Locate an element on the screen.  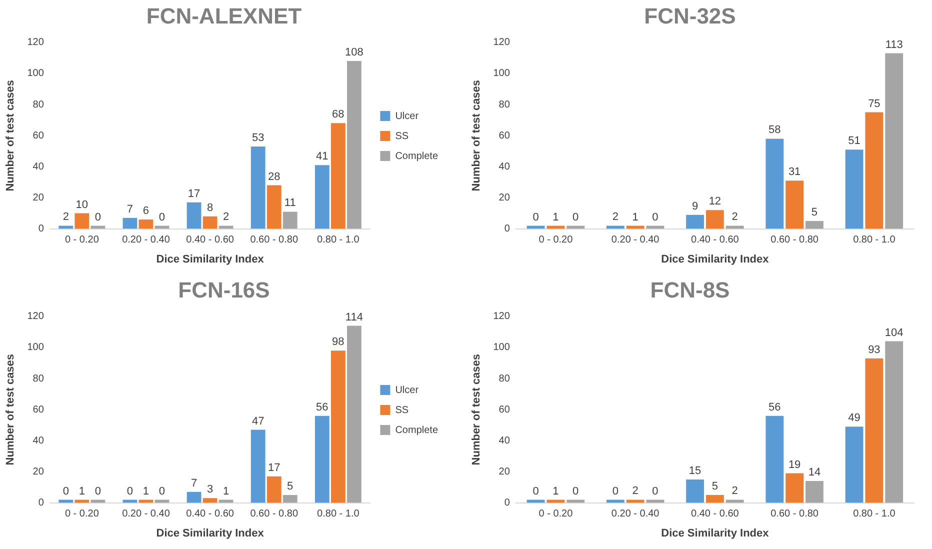
data-label: 9 is located at coordinates (695, 206).